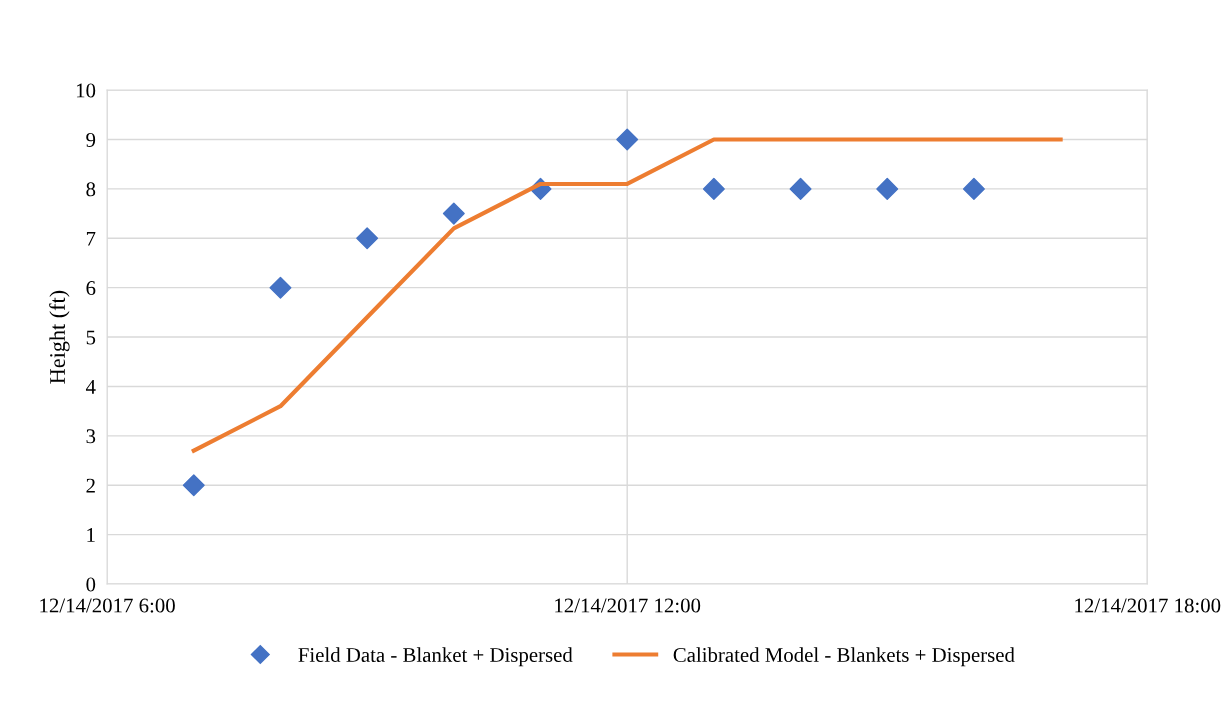  Describe the element at coordinates (91, 436) in the screenshot. I see `y-tick-label: 3` at that location.